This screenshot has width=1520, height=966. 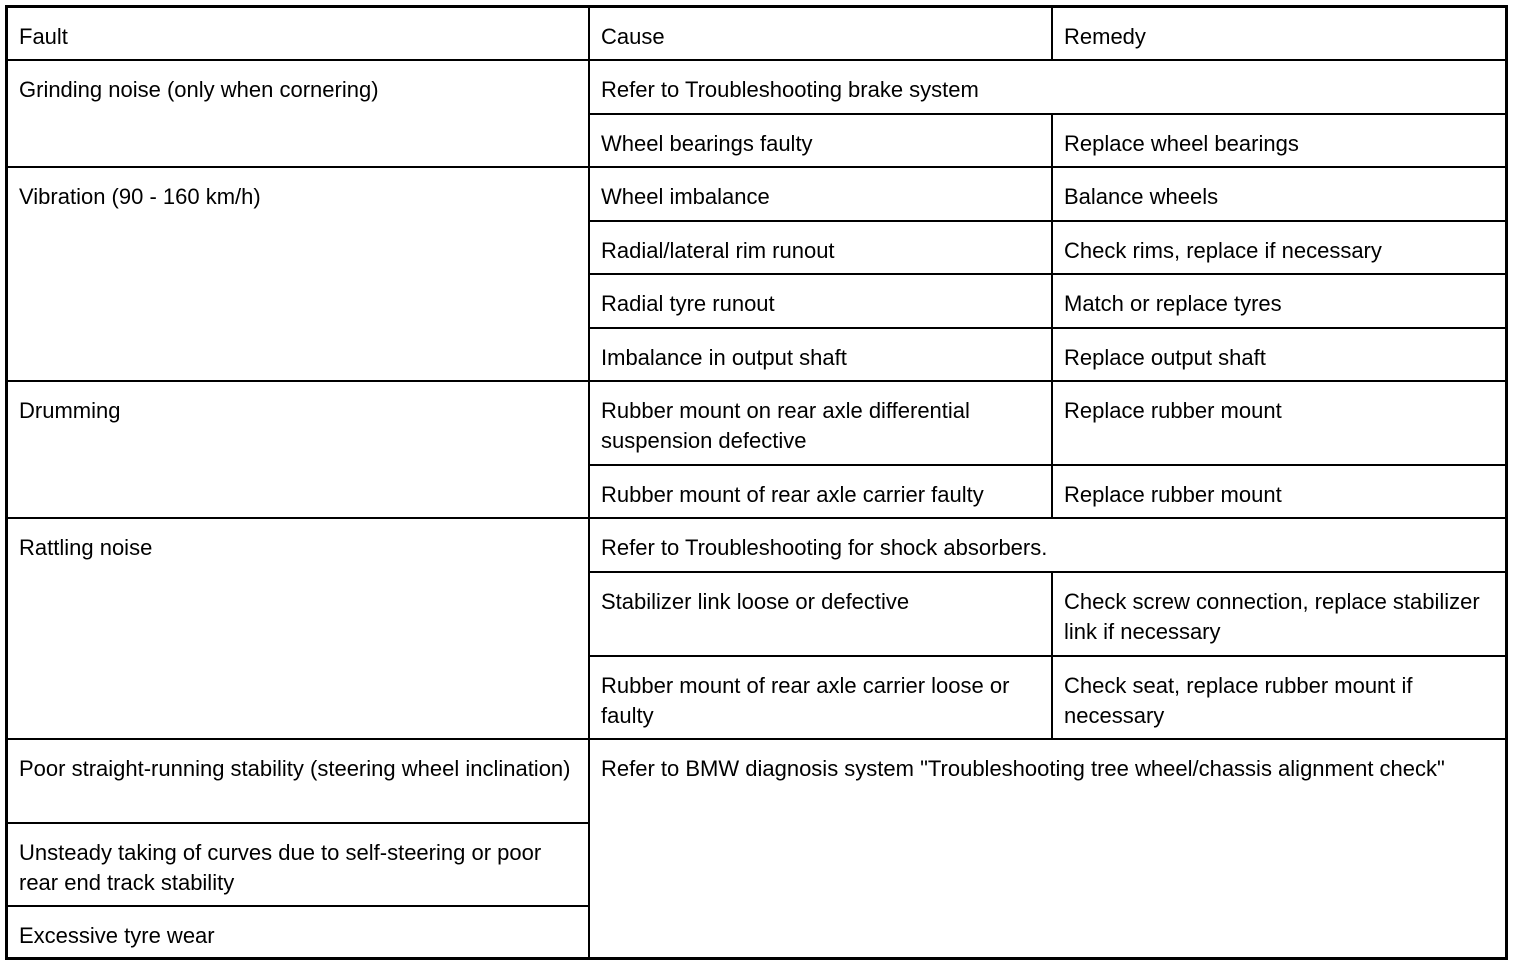 I want to click on remedy-cell: Replace output shaft, so click(x=1279, y=354).